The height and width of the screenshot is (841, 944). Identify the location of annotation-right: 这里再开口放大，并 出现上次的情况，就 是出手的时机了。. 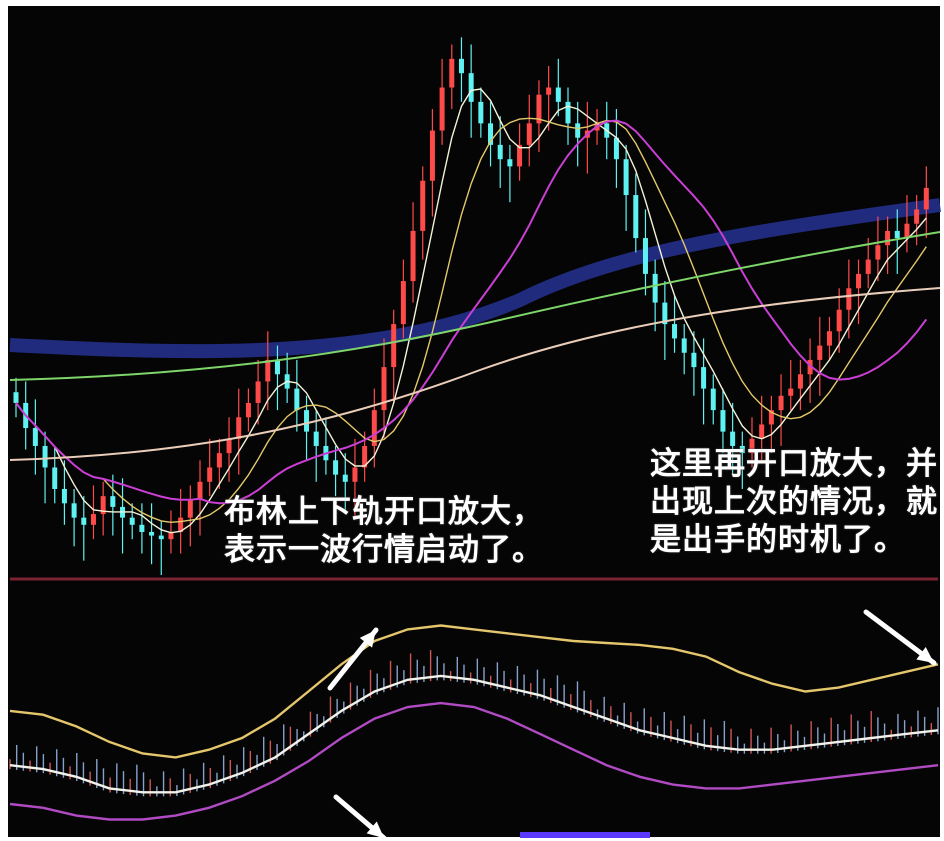
(794, 502).